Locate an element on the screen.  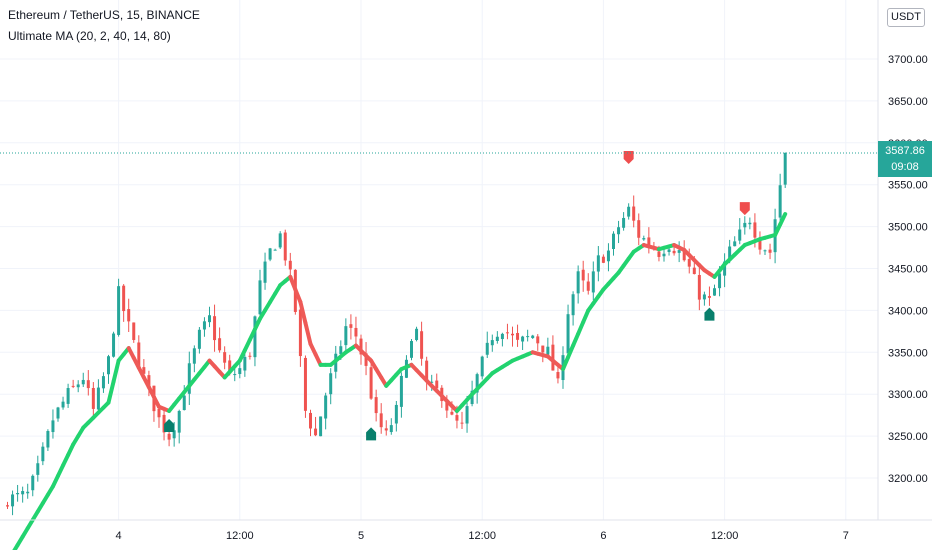
chart-title: Ethereum / TetherUS, 15, BINANCE is located at coordinates (104, 15).